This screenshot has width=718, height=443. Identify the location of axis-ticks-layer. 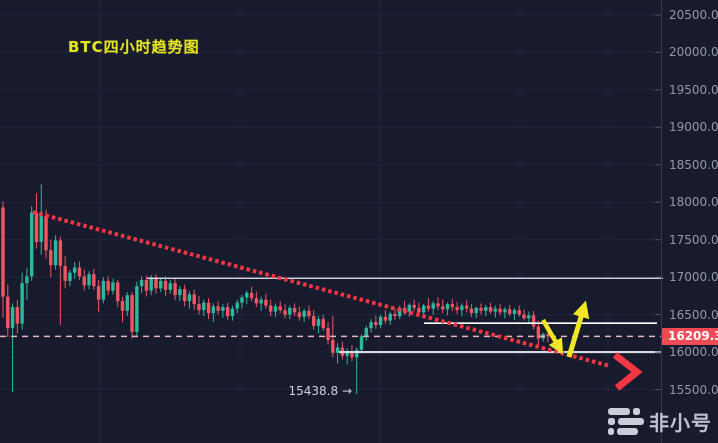
(658, 202).